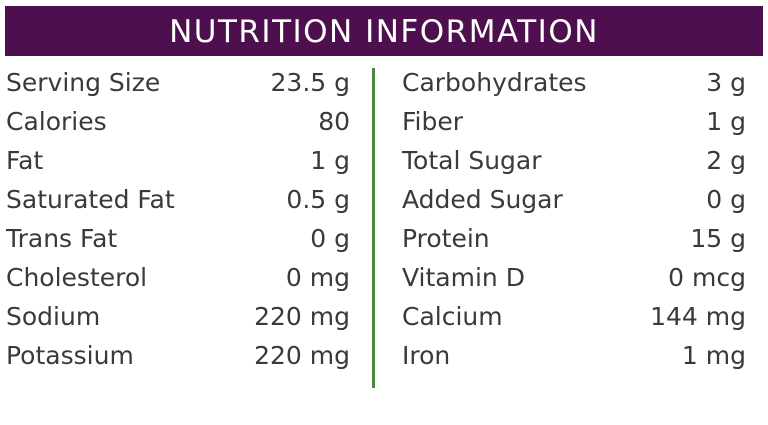  What do you see at coordinates (384, 31) in the screenshot?
I see `header-title: NUTRITION INFORMATION` at bounding box center [384, 31].